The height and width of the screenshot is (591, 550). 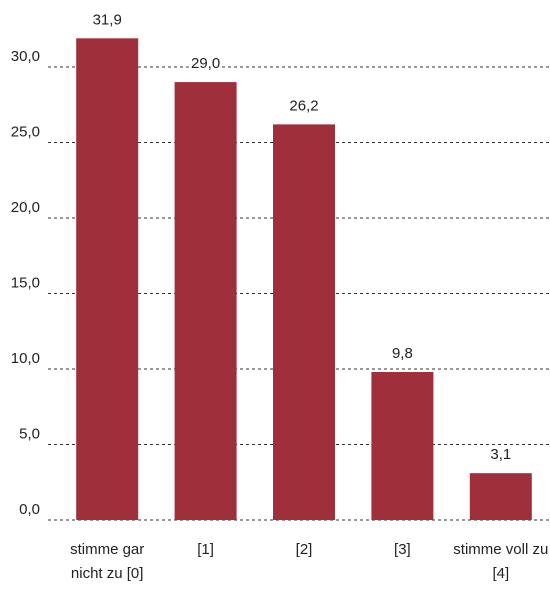 I want to click on x-tick-label: [1], so click(x=205, y=549).